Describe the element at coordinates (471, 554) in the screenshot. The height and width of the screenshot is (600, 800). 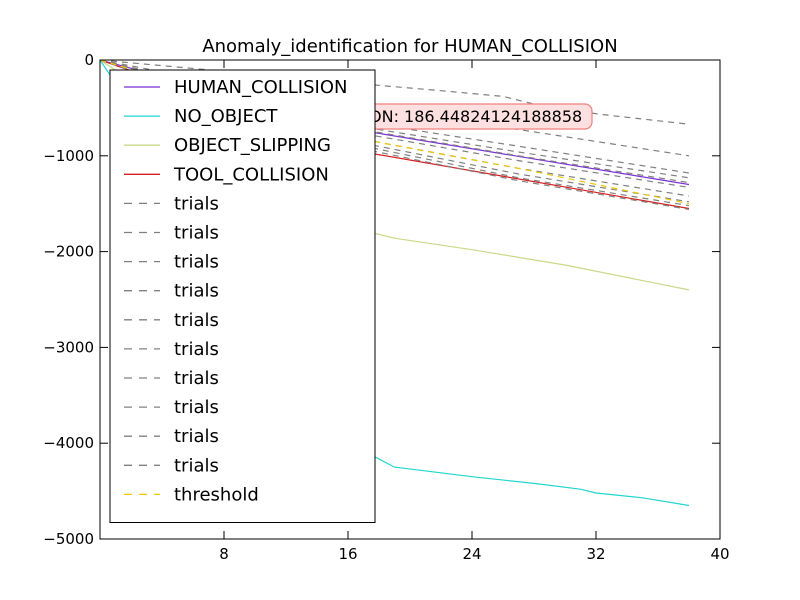
I see `x-tick-label: 24` at that location.